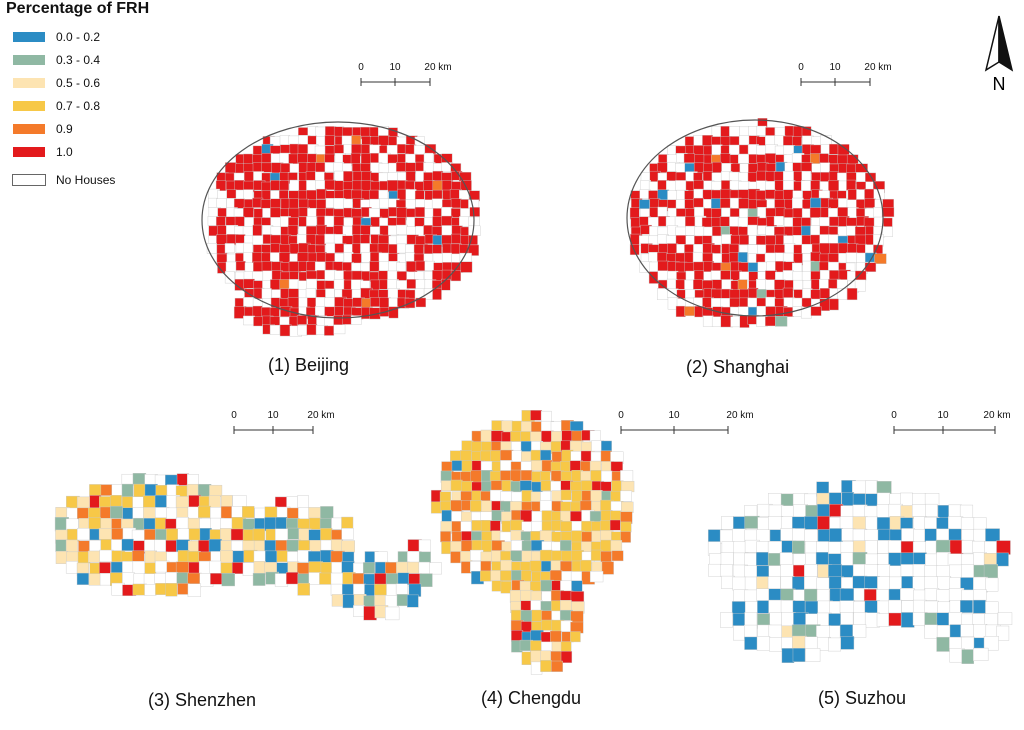 Image resolution: width=1024 pixels, height=730 pixels. I want to click on north-arrow-icon: N, so click(999, 53).